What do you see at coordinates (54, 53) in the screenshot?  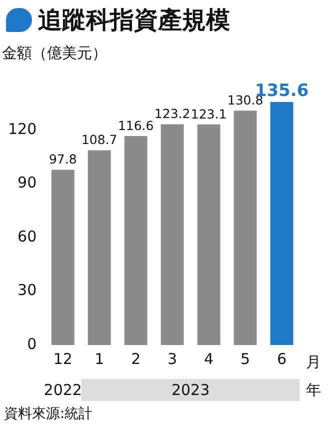 I see `y-axis-title: 金額（億美元）` at bounding box center [54, 53].